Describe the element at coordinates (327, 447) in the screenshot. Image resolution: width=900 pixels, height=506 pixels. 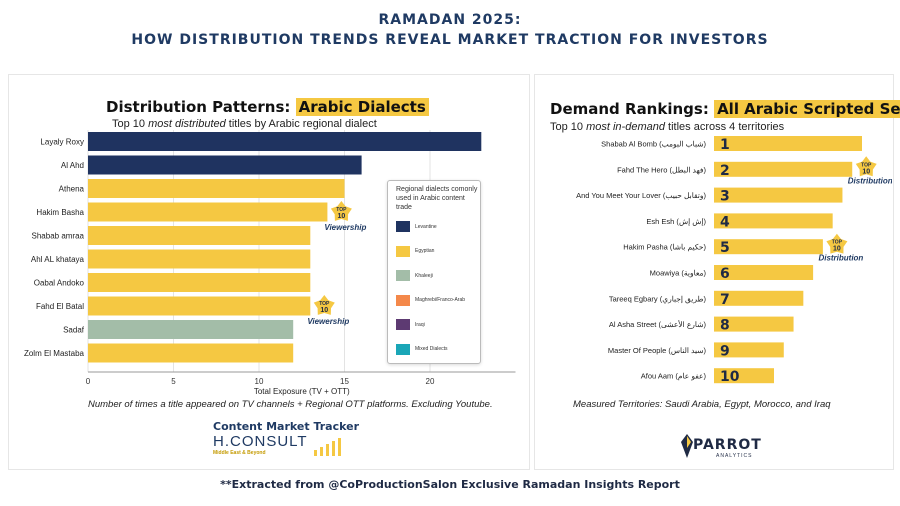
I see `hconsult-bars-icon` at that location.